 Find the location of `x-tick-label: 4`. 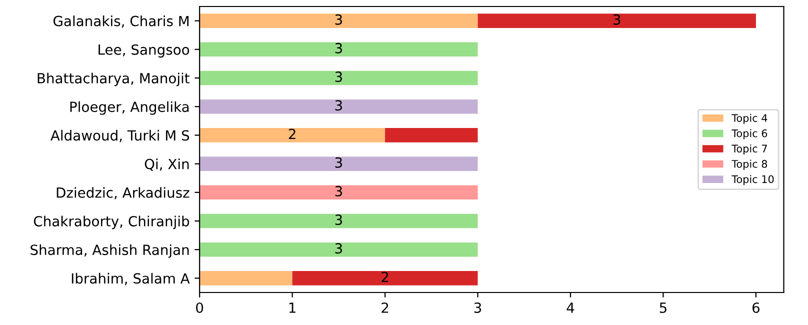

x-tick-label: 4 is located at coordinates (570, 307).